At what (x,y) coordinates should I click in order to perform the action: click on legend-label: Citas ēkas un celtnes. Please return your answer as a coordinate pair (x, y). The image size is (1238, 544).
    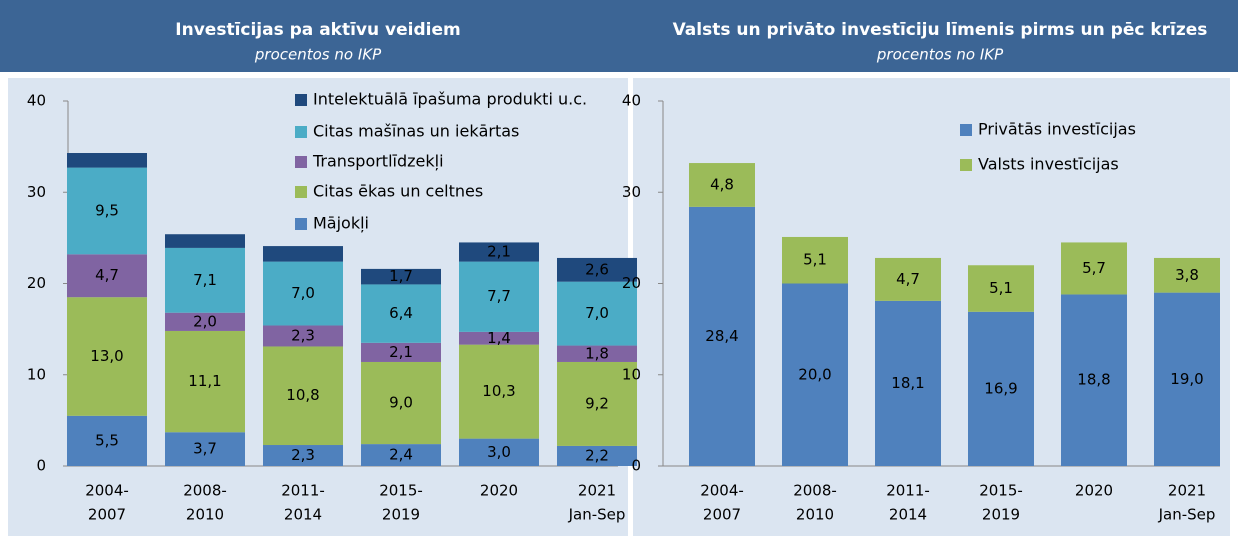
    Looking at the image, I should click on (398, 191).